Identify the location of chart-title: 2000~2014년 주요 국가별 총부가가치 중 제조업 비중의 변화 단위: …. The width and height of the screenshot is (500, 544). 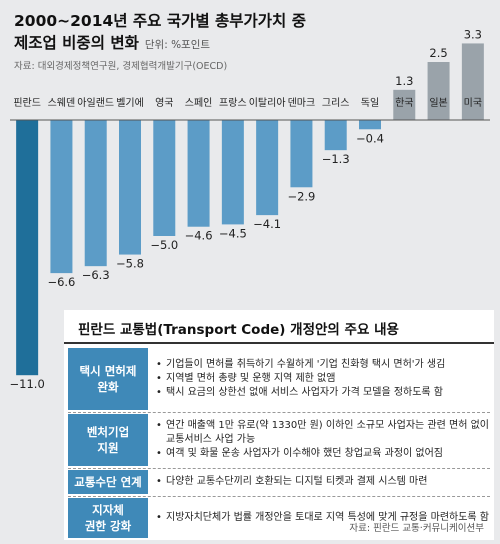
(160, 33).